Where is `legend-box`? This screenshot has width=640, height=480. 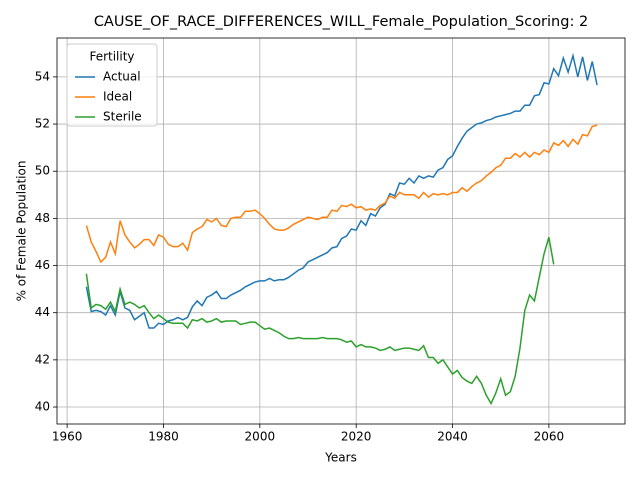 legend-box is located at coordinates (112, 85).